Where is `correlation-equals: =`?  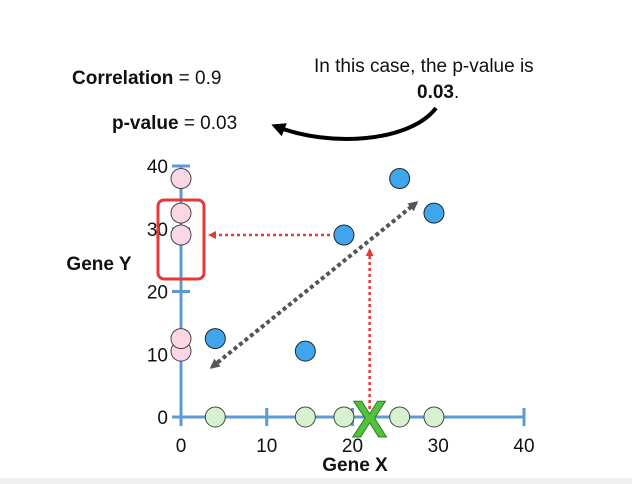
correlation-equals: = is located at coordinates (184, 78).